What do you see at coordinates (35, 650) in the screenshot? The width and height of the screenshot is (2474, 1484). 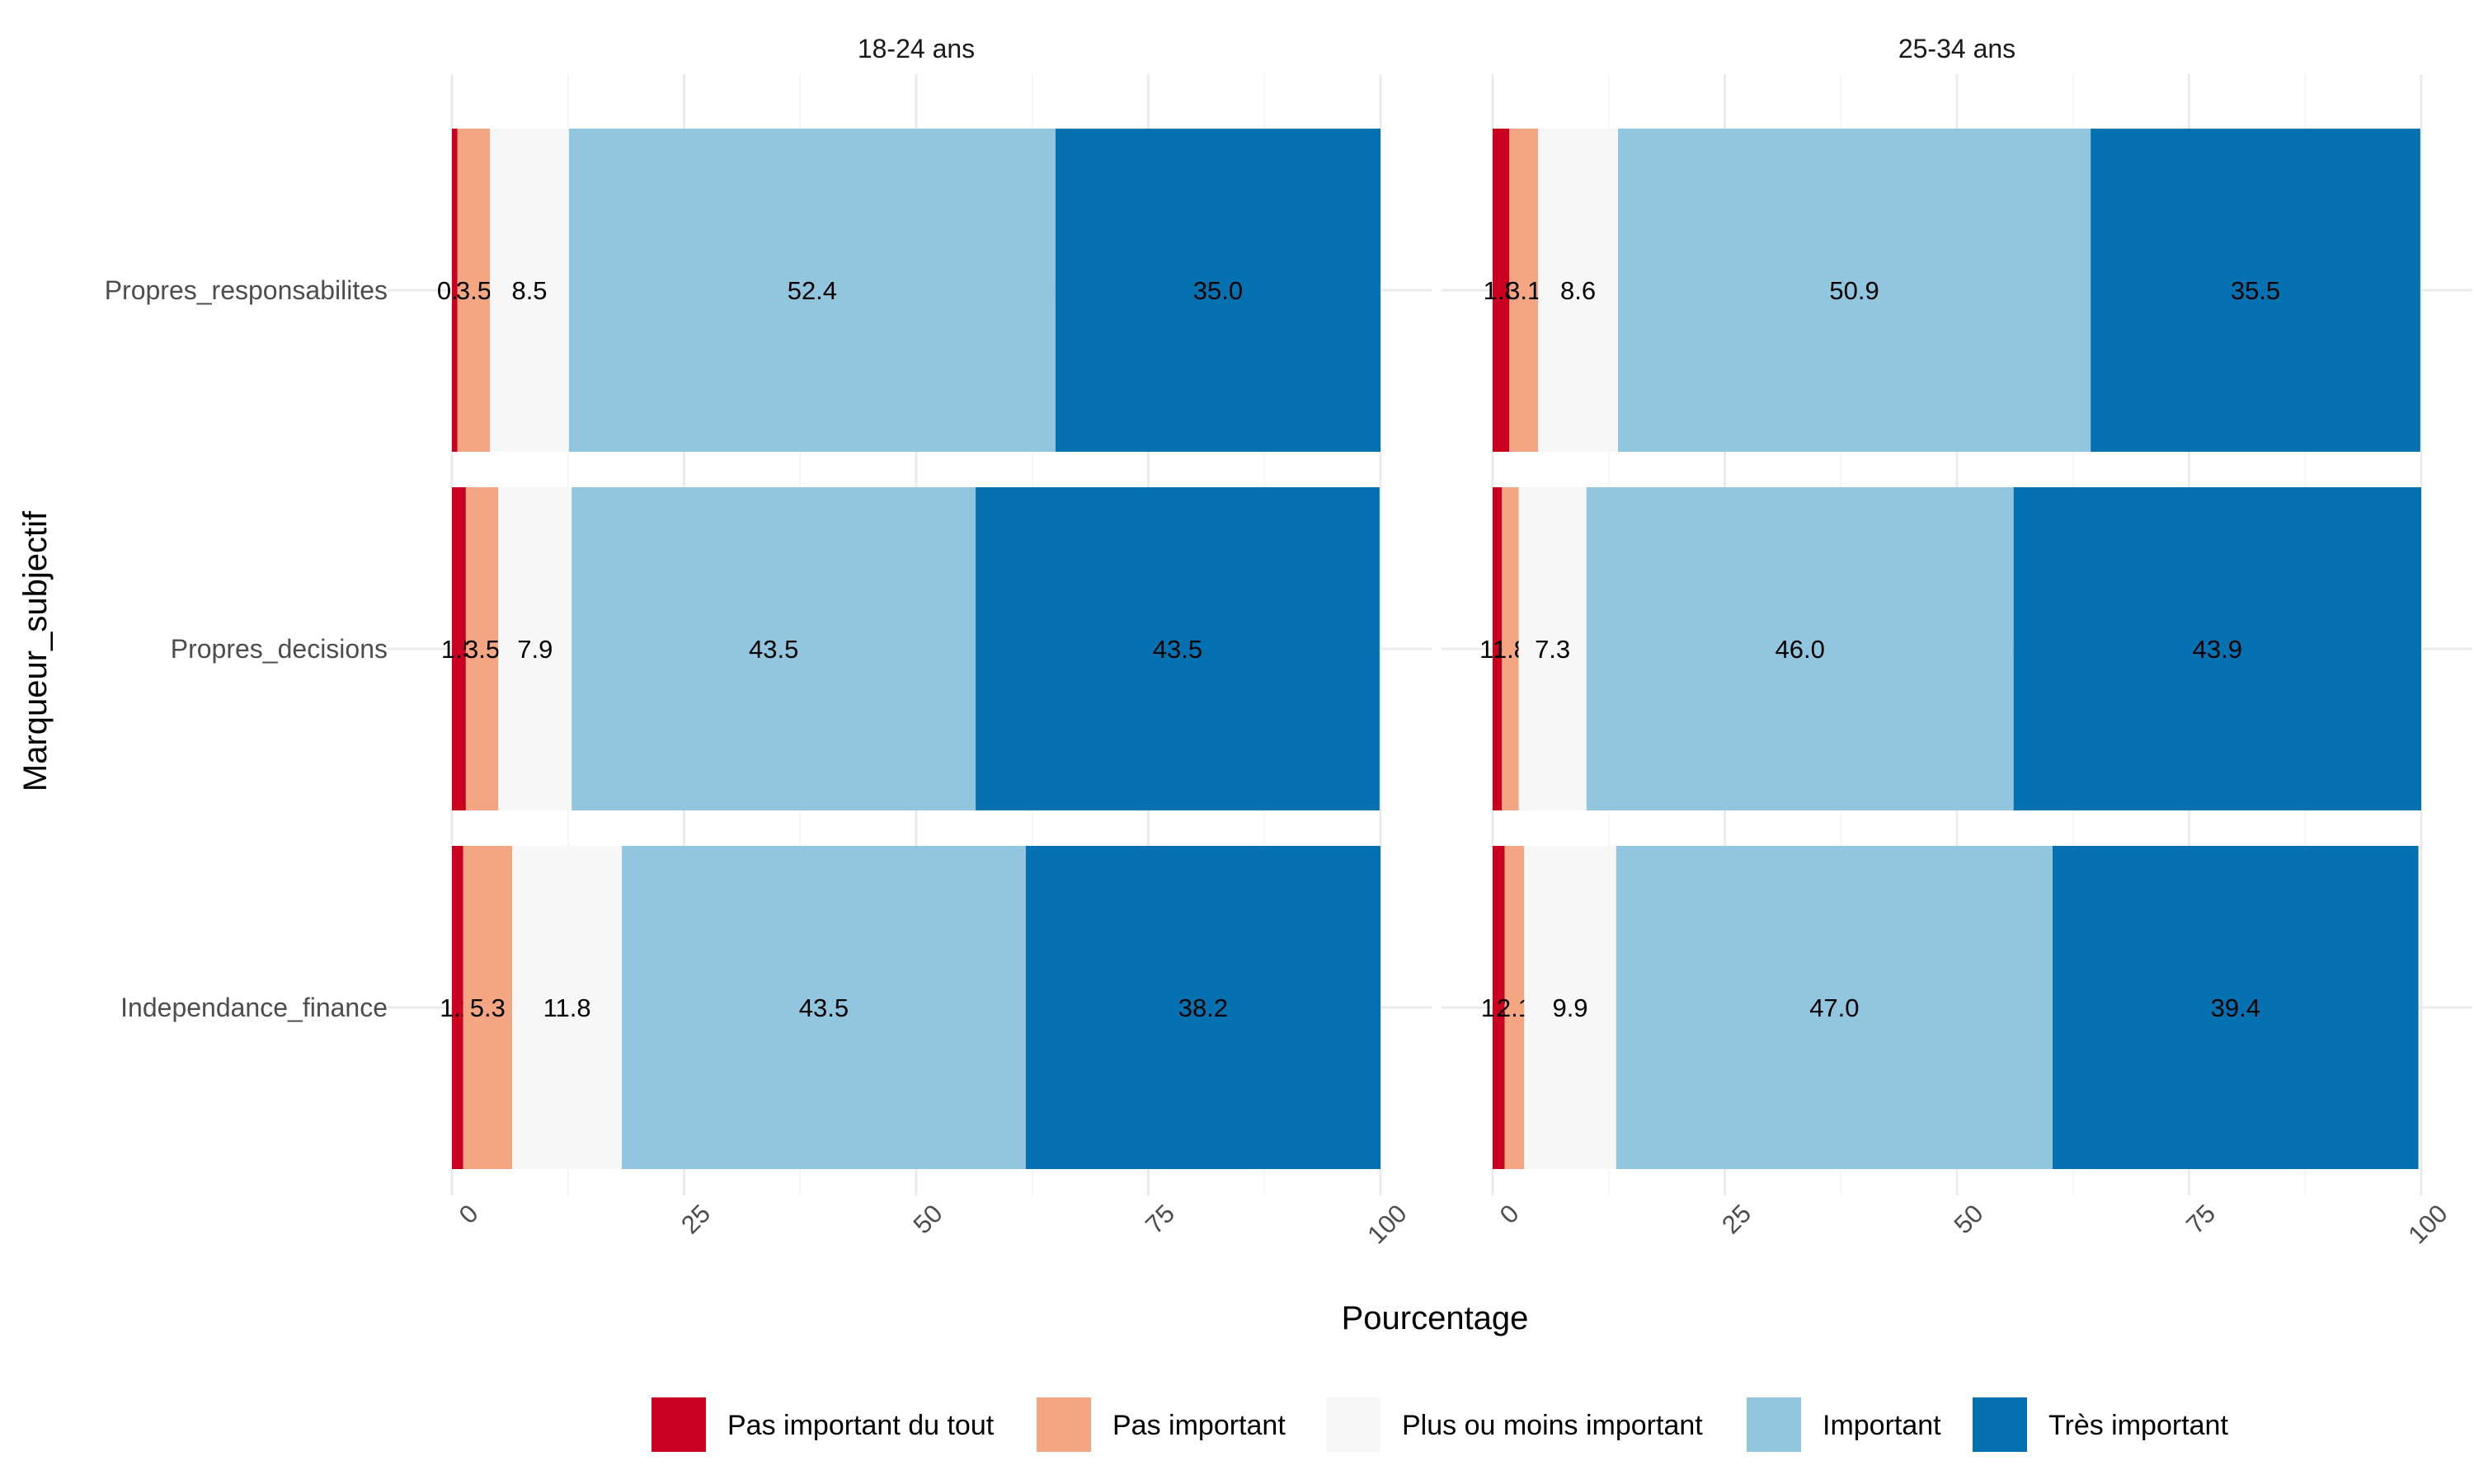 I see `y-axis-title: Marqueur_subjectif` at bounding box center [35, 650].